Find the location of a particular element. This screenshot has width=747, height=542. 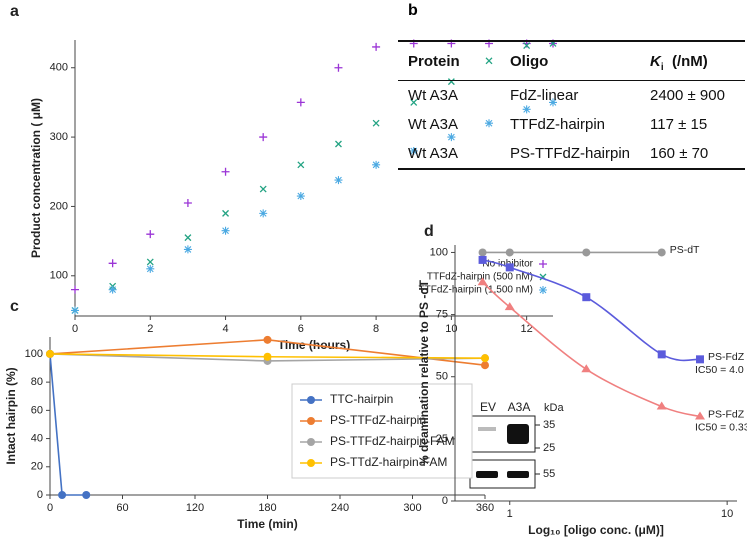

series-label: PS-FdZ (L) is located at coordinates (727, 357).